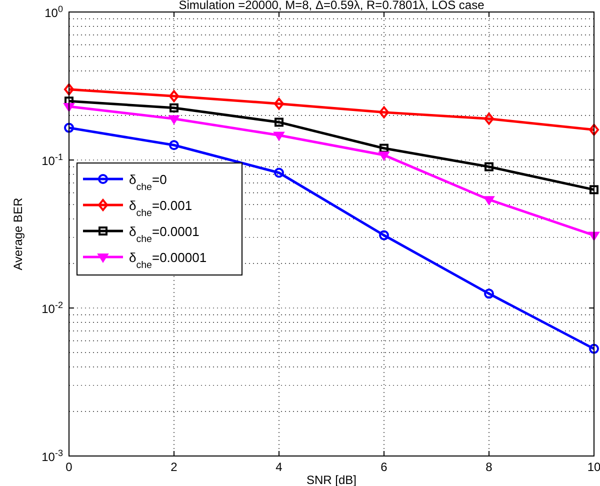  What do you see at coordinates (164, 234) in the screenshot?
I see `legend-label: δ$_{che}$=0.0001` at bounding box center [164, 234].